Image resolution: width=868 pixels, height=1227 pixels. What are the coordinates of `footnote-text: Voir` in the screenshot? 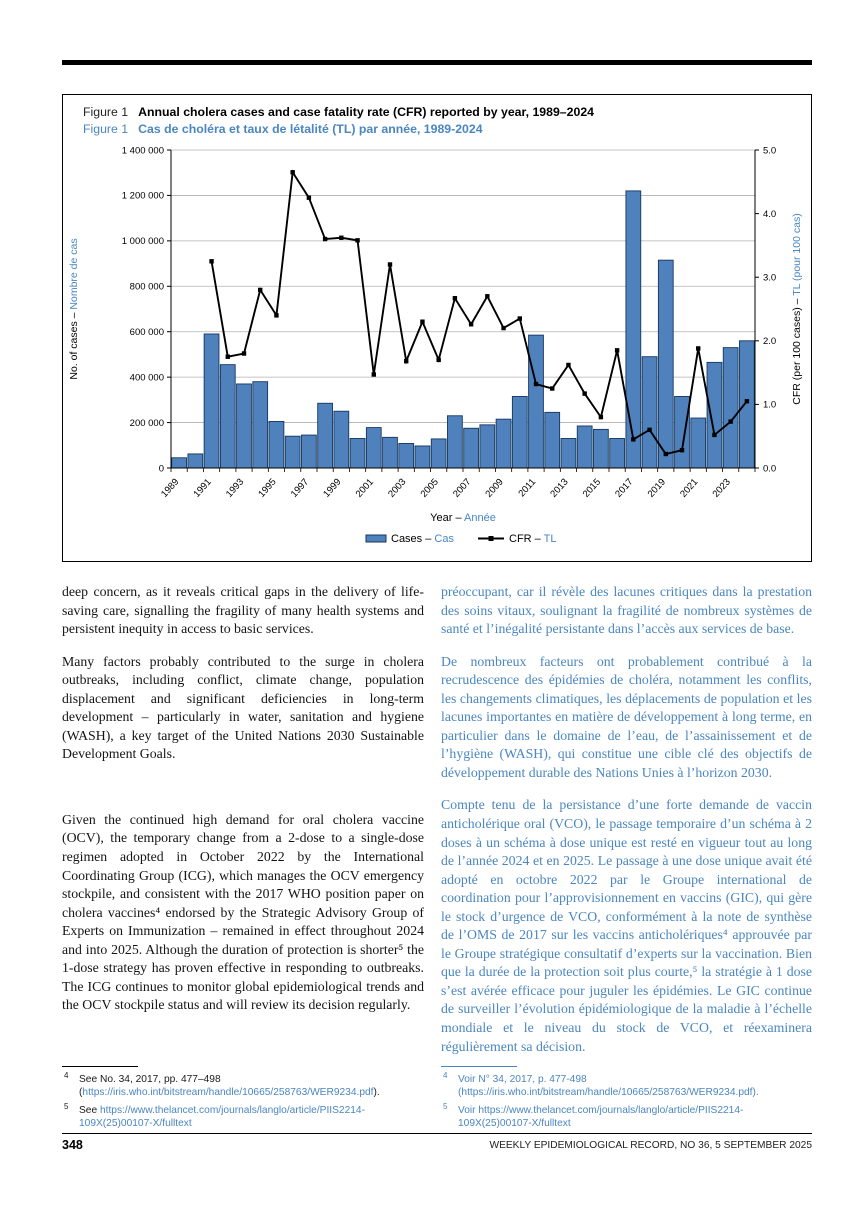 It's located at (468, 1110).